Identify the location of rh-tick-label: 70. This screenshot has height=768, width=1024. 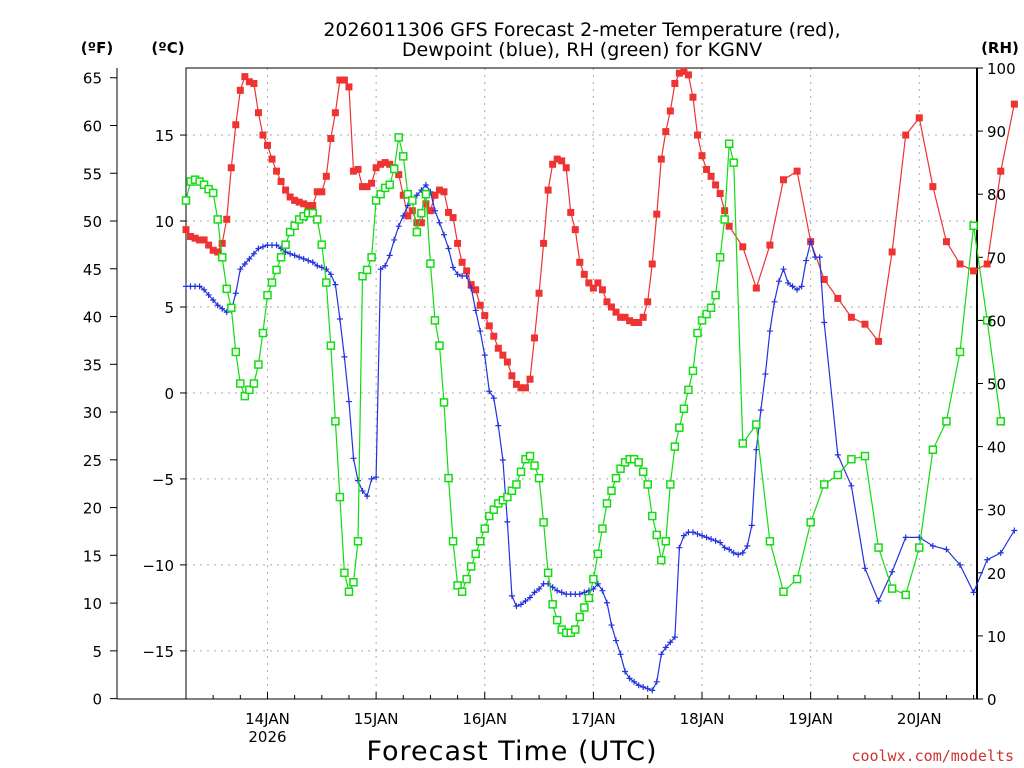
(996, 258).